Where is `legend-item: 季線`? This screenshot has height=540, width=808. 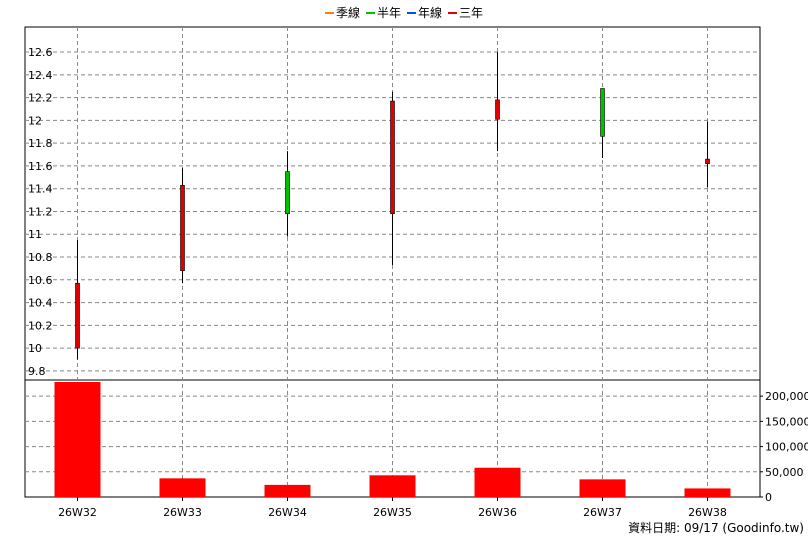 legend-item: 季線 is located at coordinates (342, 12).